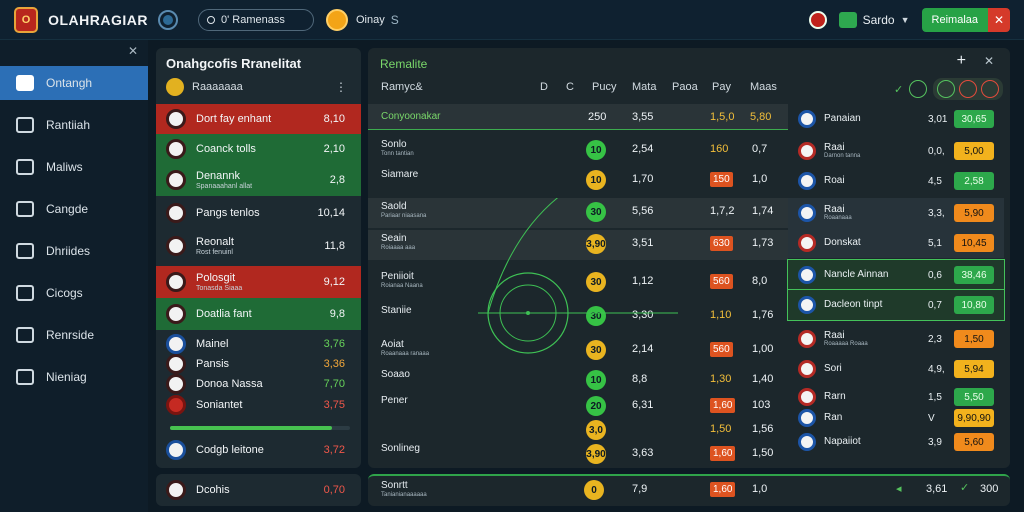 The image size is (1024, 512). What do you see at coordinates (974, 369) in the screenshot?
I see `odds-button: 5,94` at bounding box center [974, 369].